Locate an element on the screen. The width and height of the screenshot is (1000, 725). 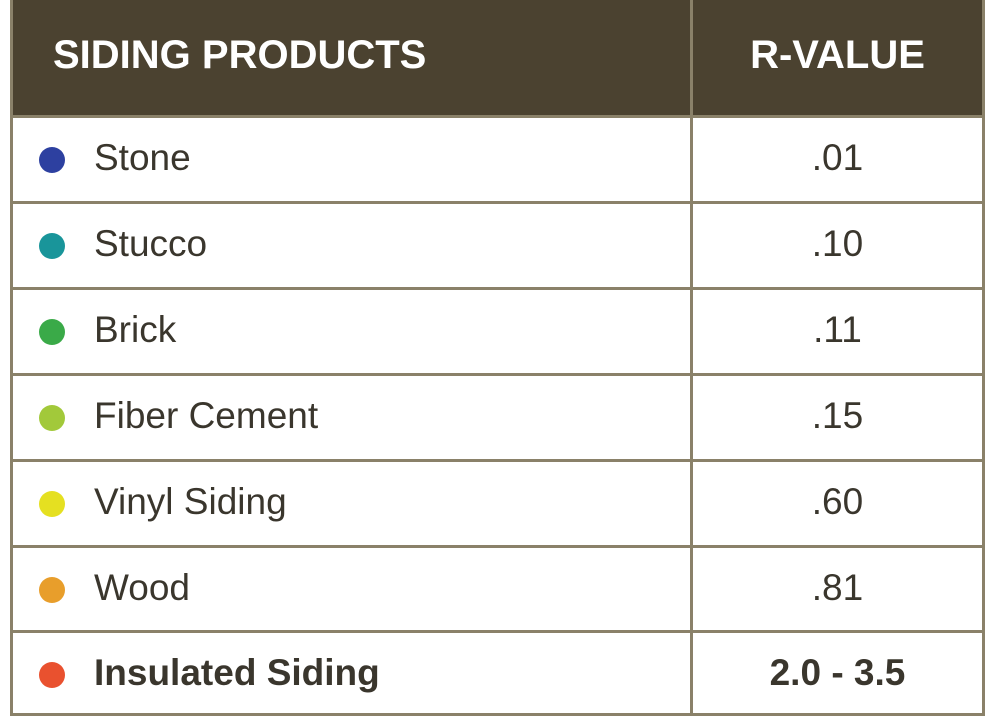
product-name: Brick is located at coordinates (135, 329).